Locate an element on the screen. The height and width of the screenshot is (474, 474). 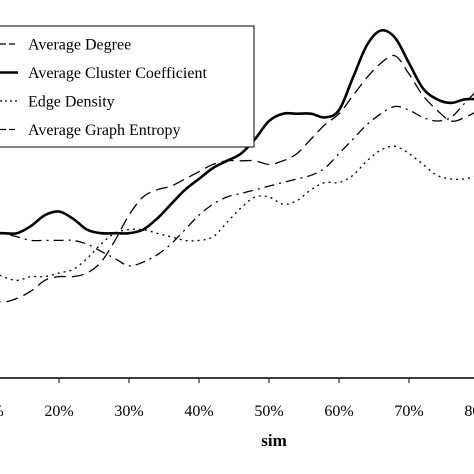
x-tick-label: 10% is located at coordinates (2, 411).